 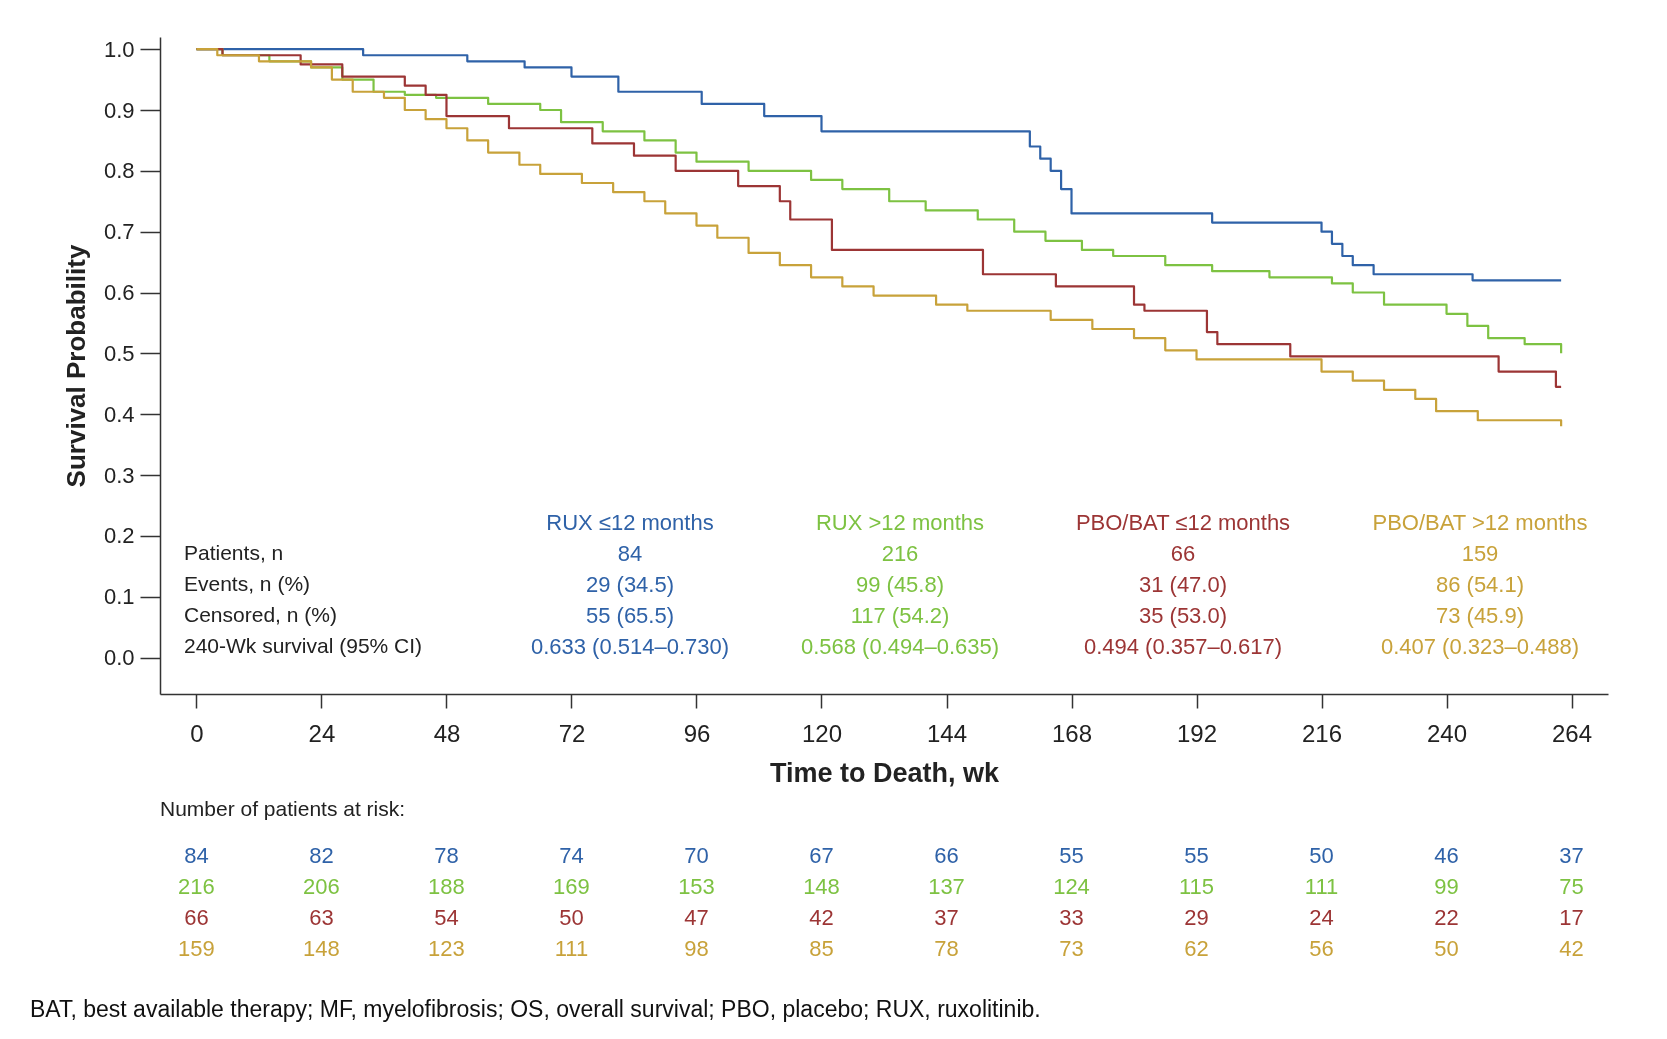 What do you see at coordinates (119, 597) in the screenshot?
I see `y-tick-label: 0.1` at bounding box center [119, 597].